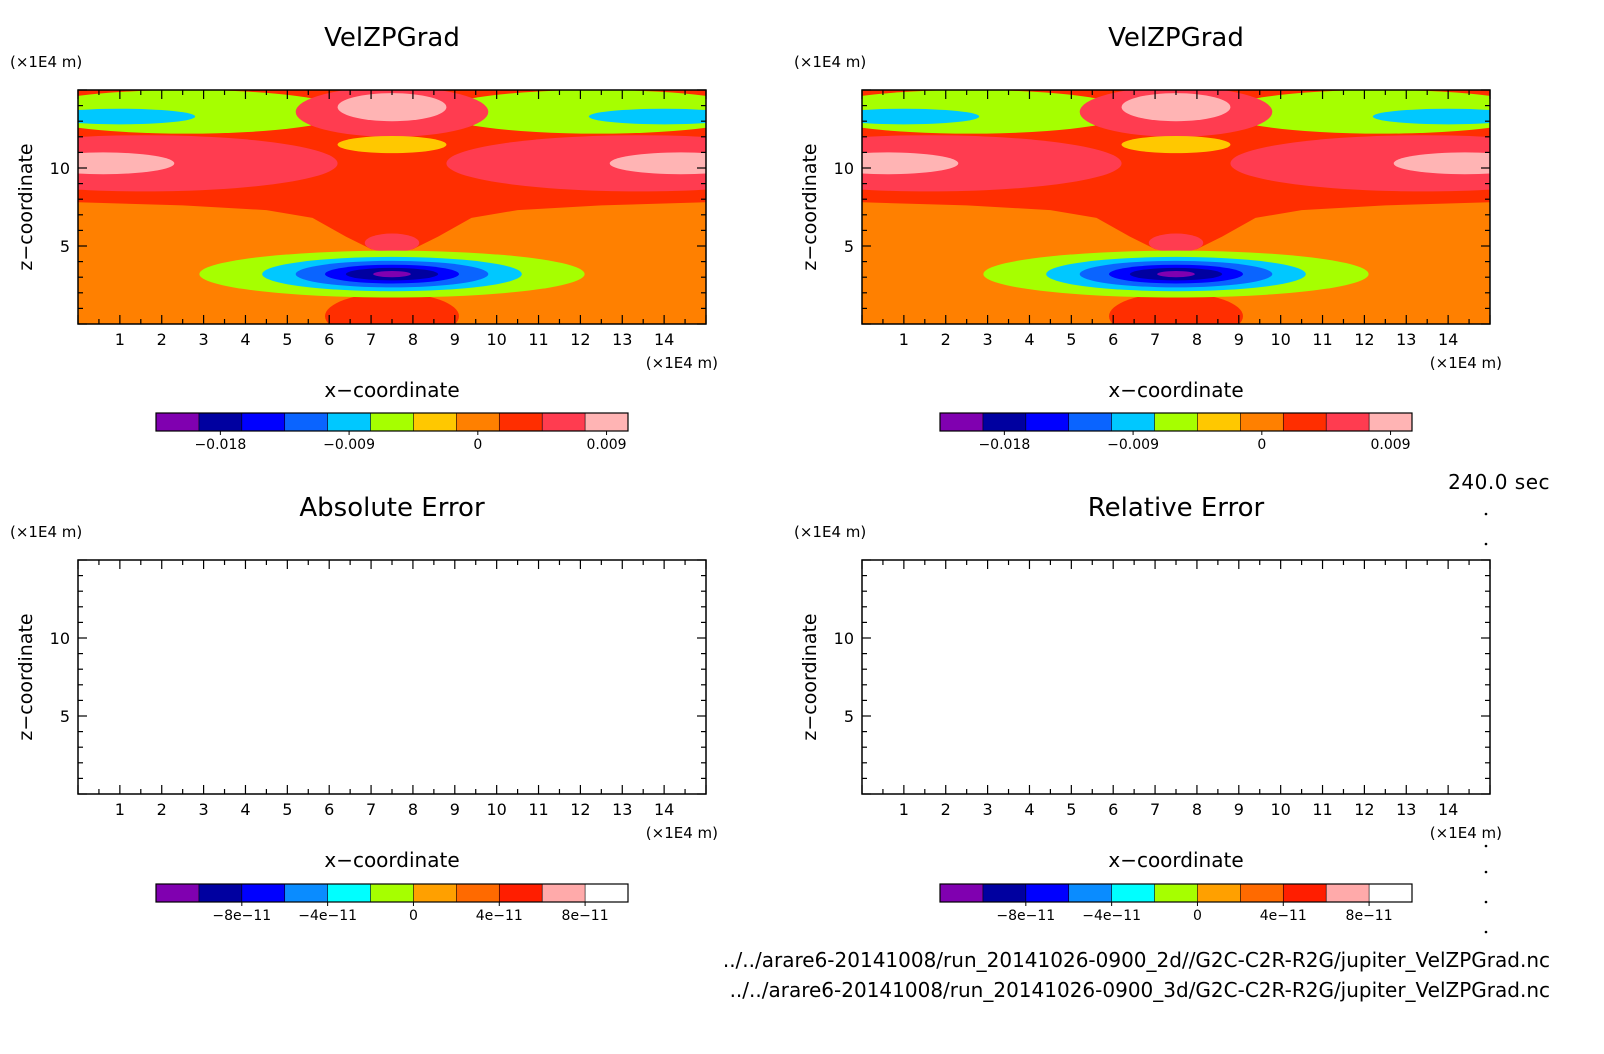  I want to click on colorbar-tick-label: −0.018, so click(1004, 445).